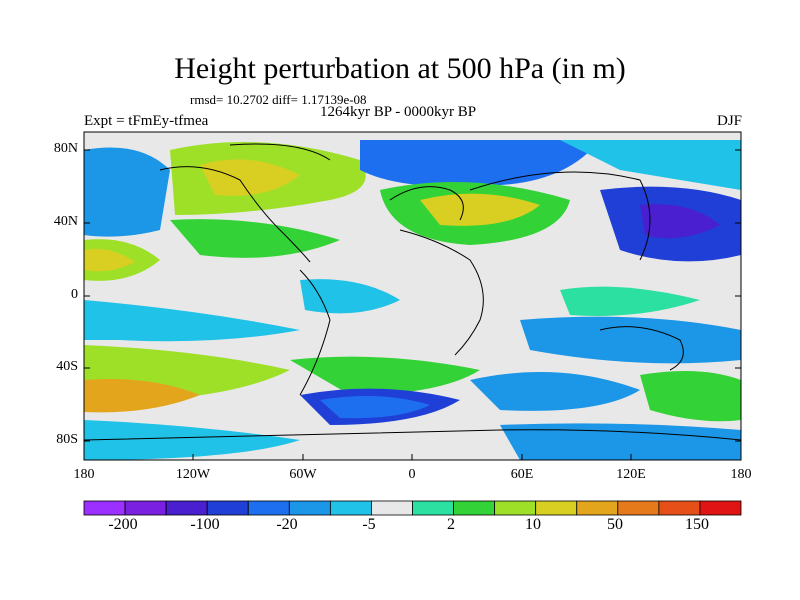 The width and height of the screenshot is (800, 600). What do you see at coordinates (146, 121) in the screenshot?
I see `experiment-label: Expt = tFmEy-tfmea` at bounding box center [146, 121].